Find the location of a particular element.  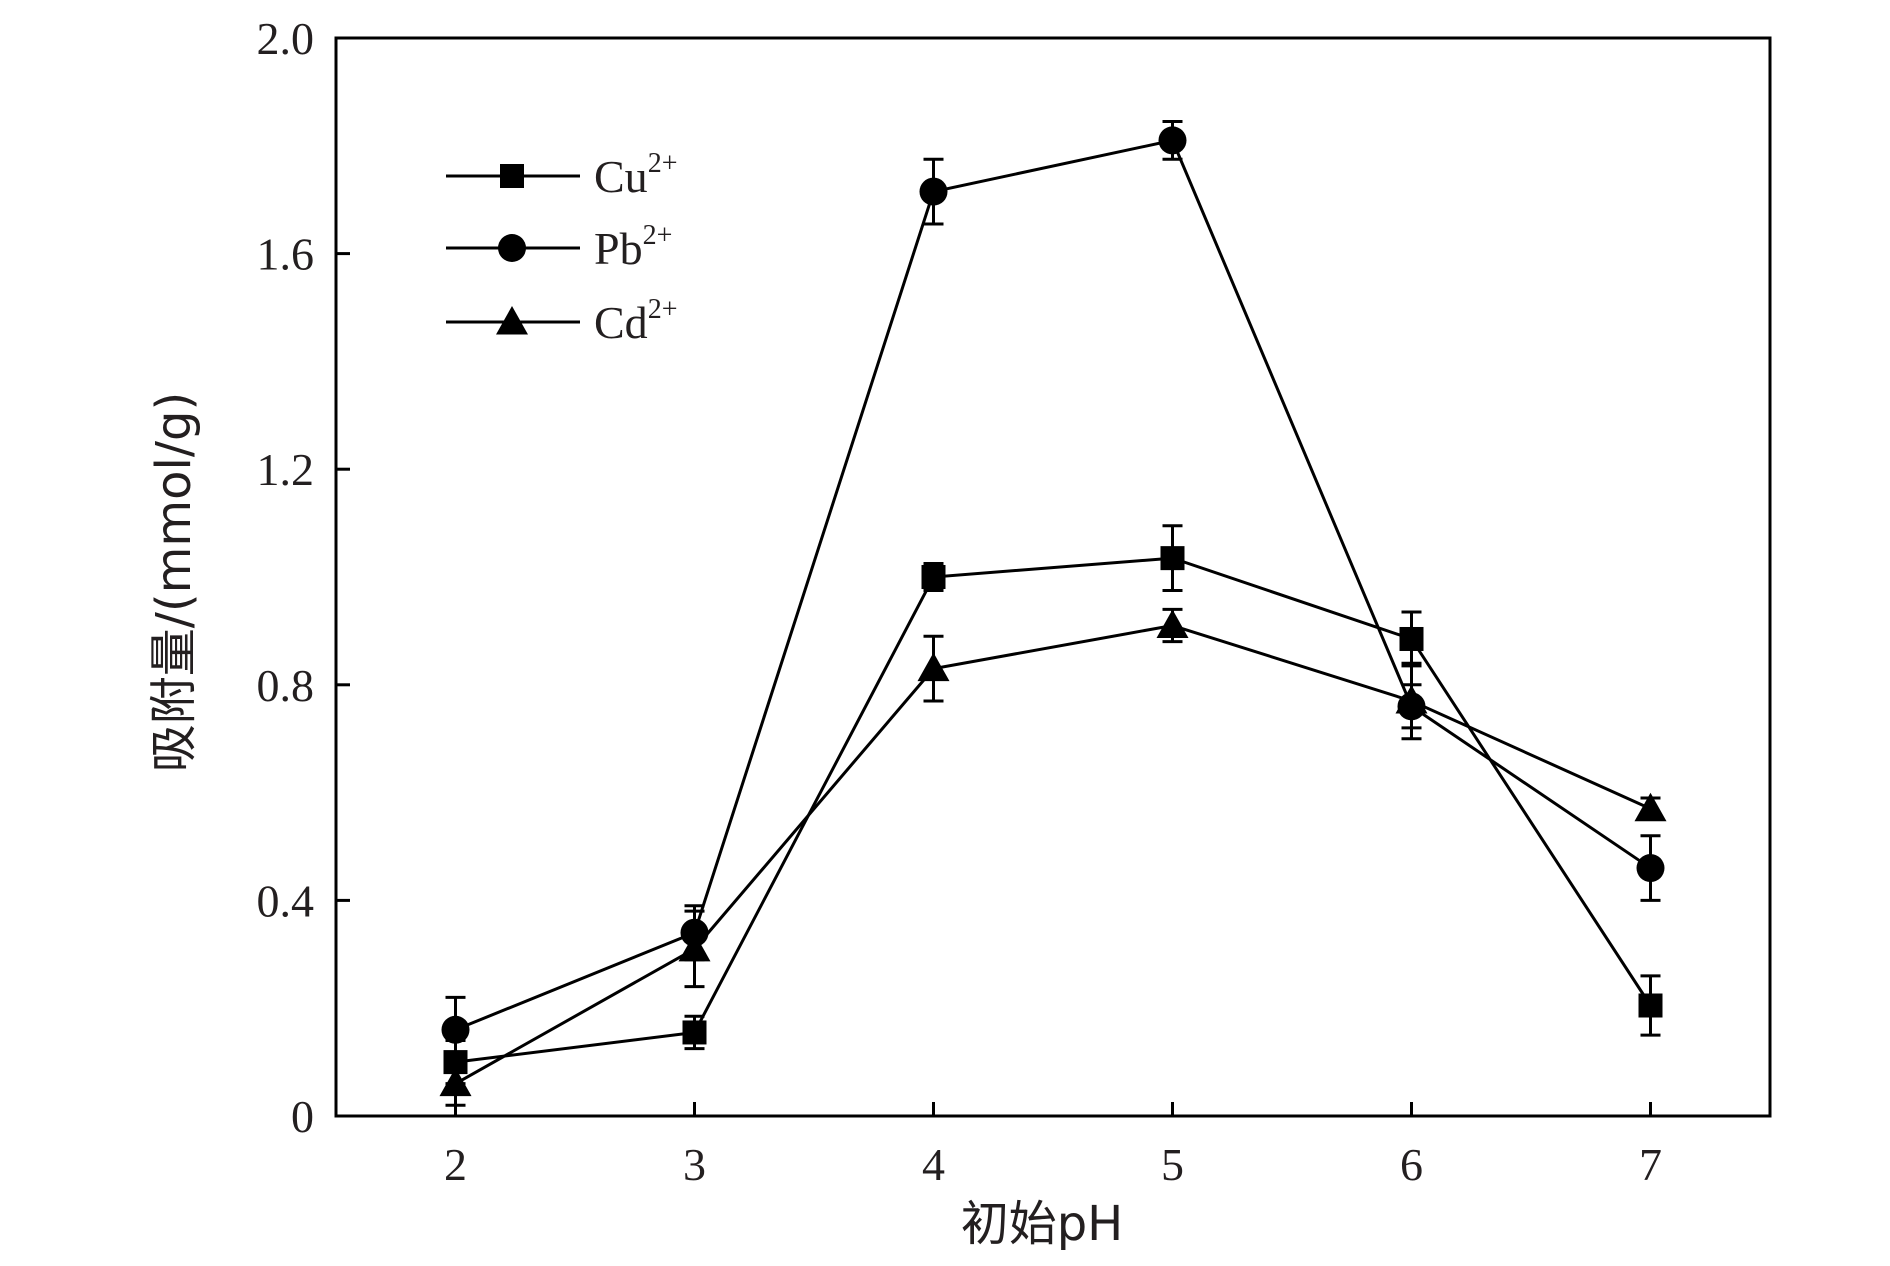

legend-entry-cd: Cd2+ is located at coordinates (561, 321).